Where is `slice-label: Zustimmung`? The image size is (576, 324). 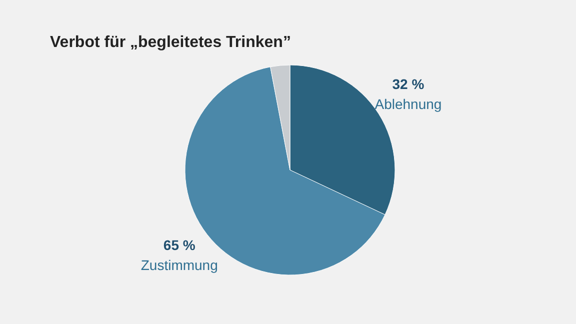 slice-label: Zustimmung is located at coordinates (179, 264).